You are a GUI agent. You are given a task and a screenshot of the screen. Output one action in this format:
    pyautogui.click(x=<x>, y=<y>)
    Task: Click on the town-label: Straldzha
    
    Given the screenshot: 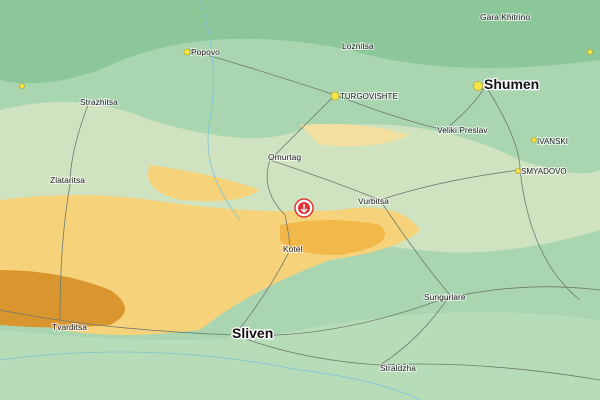 What is the action you would take?
    pyautogui.click(x=398, y=368)
    